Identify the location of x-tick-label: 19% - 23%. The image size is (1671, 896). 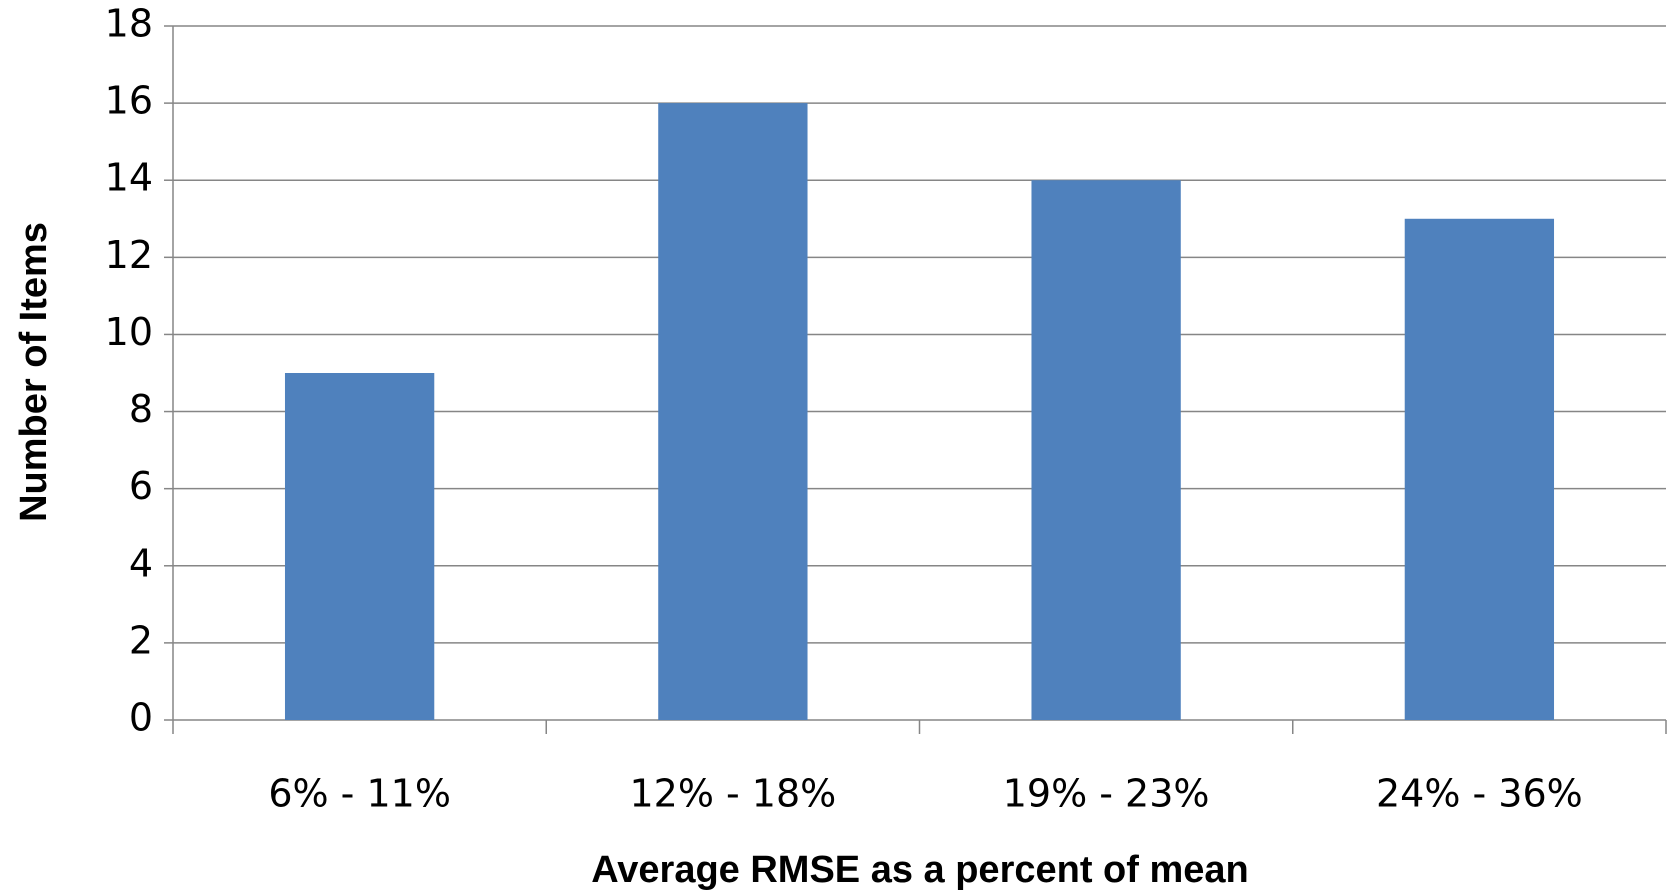
(1106, 794).